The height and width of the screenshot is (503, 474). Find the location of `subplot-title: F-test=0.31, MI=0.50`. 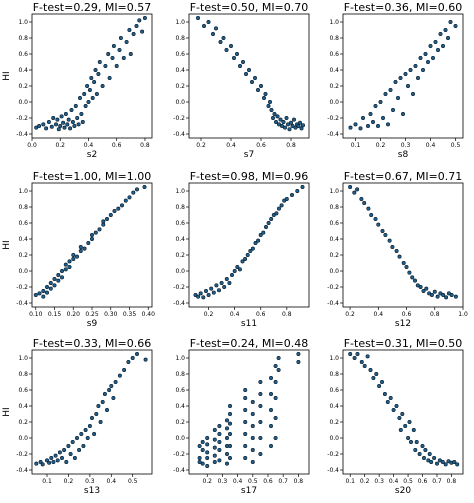

subplot-title: F-test=0.31, MI=0.50 is located at coordinates (403, 343).